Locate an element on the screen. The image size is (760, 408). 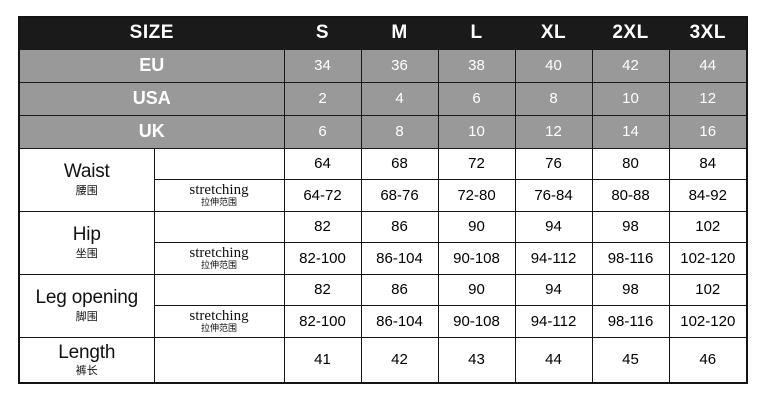
leg-opening-value-3xl: 102 is located at coordinates (708, 289).